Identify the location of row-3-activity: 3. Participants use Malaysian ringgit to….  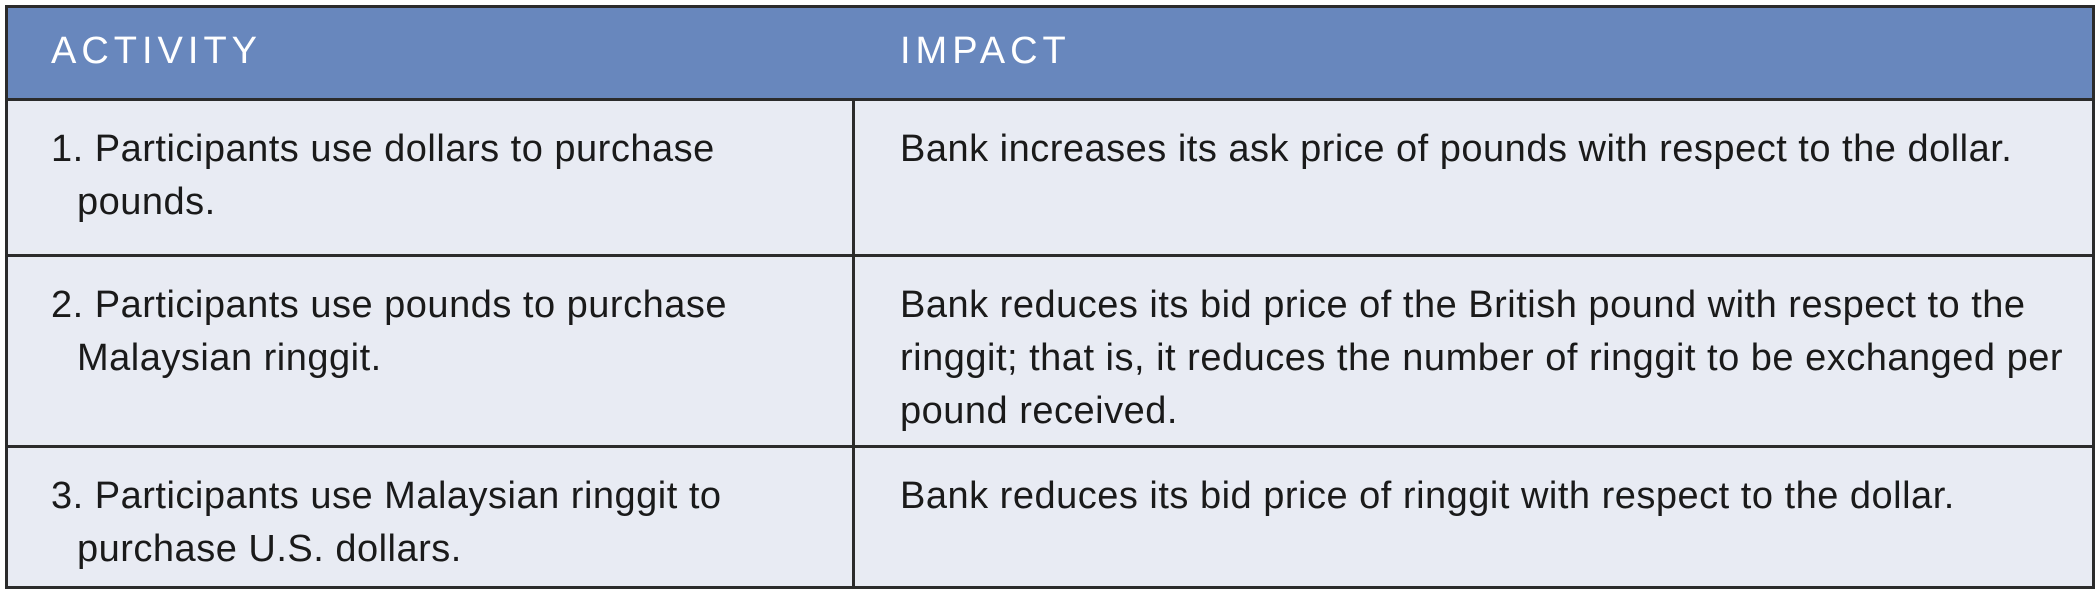
(386, 522).